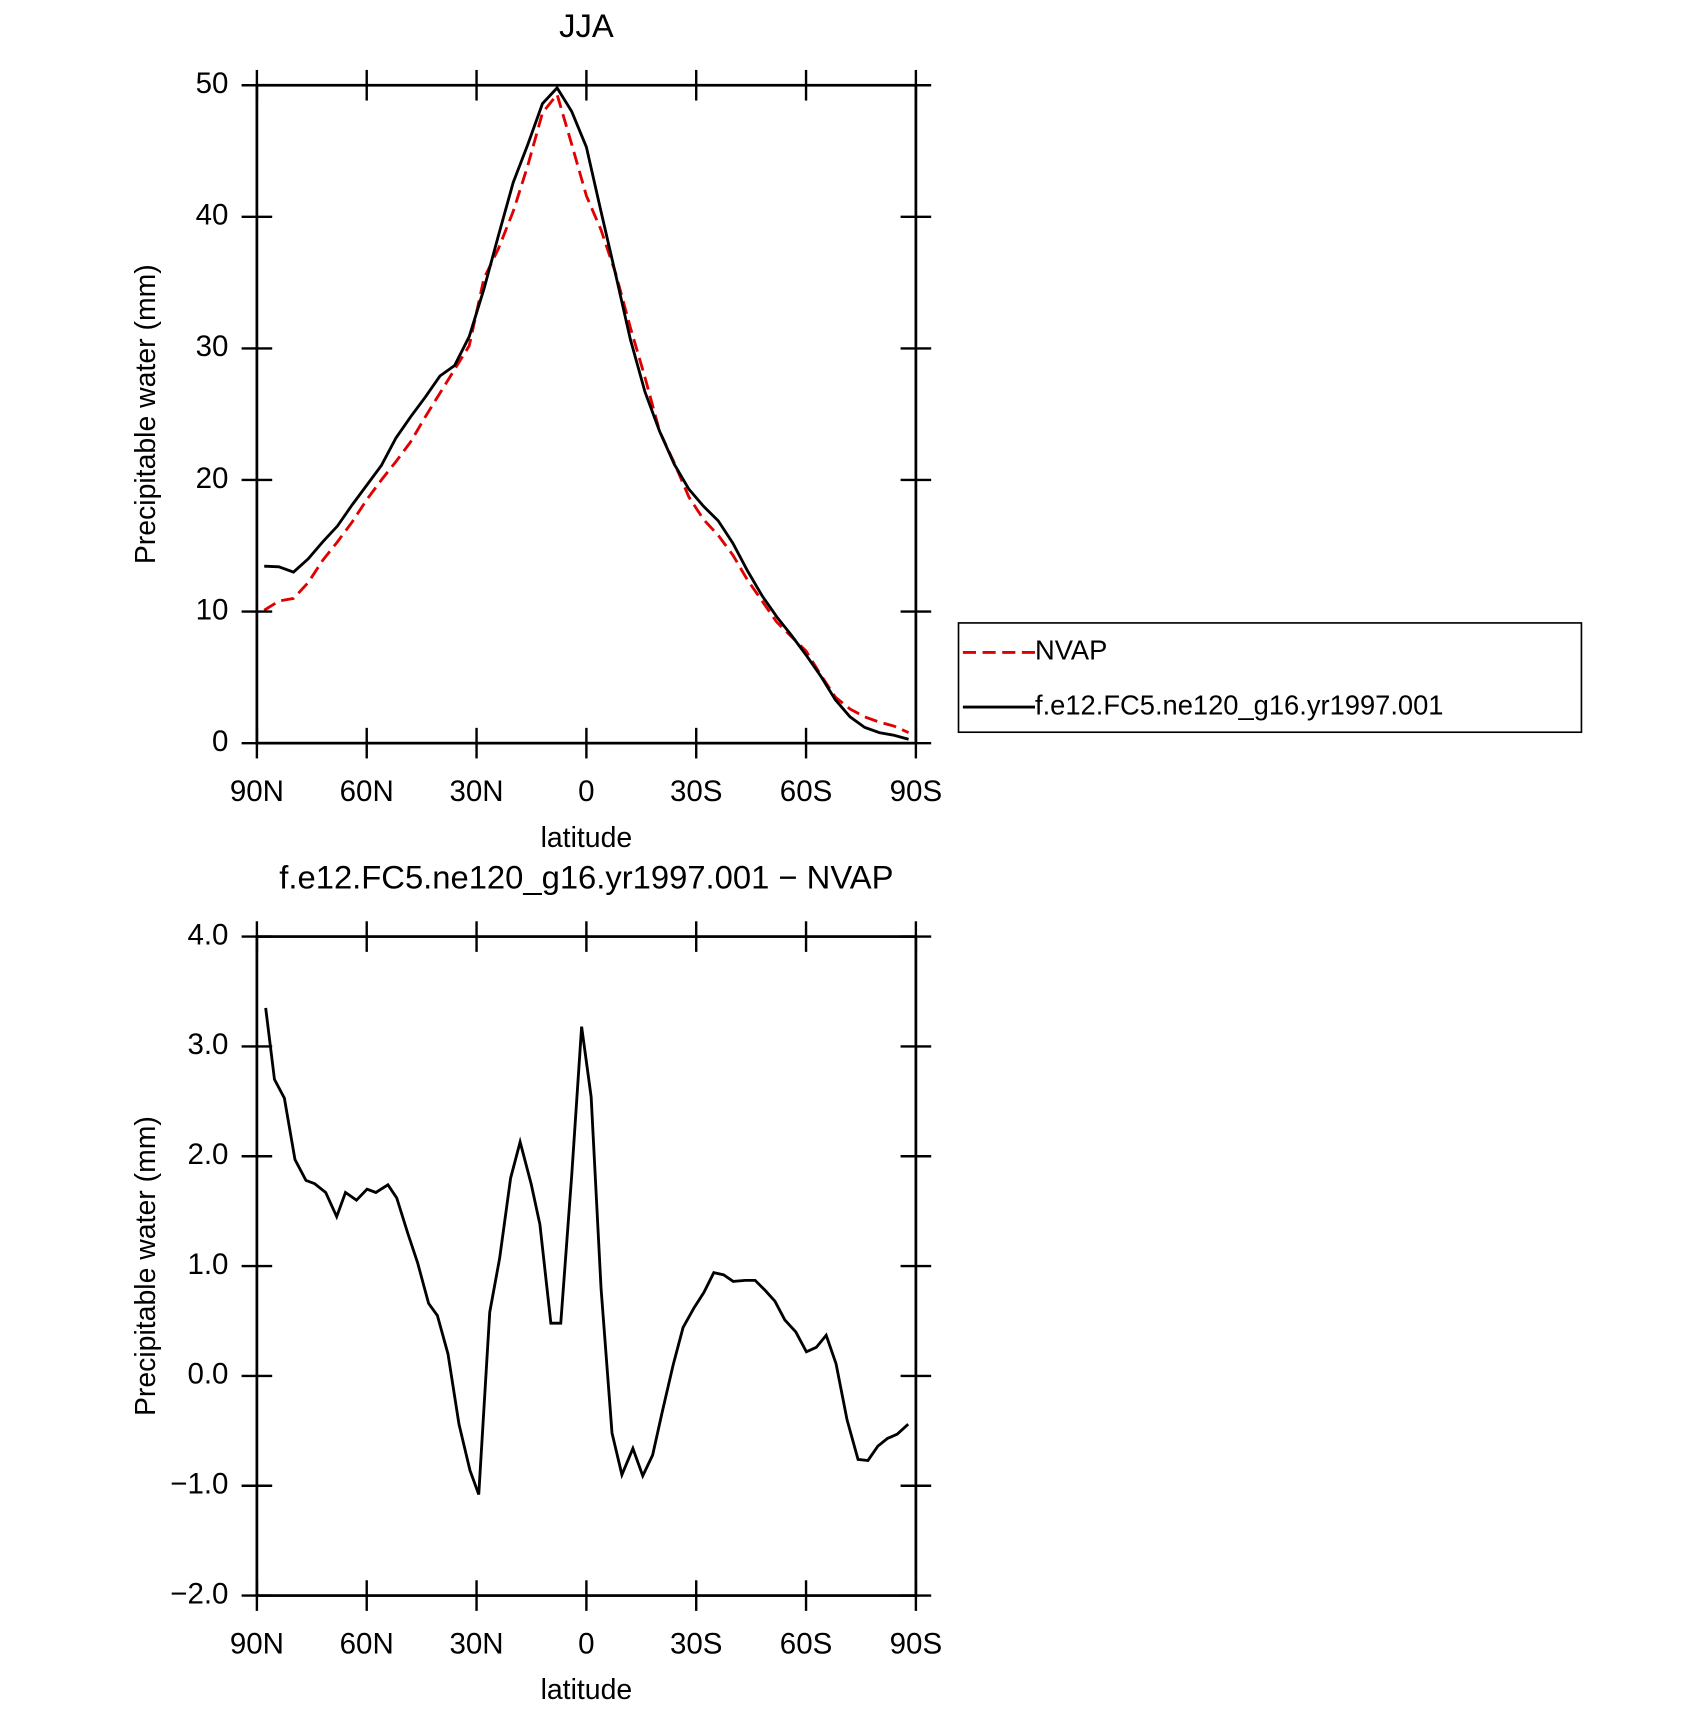 The image size is (1705, 1730). I want to click on y-tick-label: 30, so click(212, 346).